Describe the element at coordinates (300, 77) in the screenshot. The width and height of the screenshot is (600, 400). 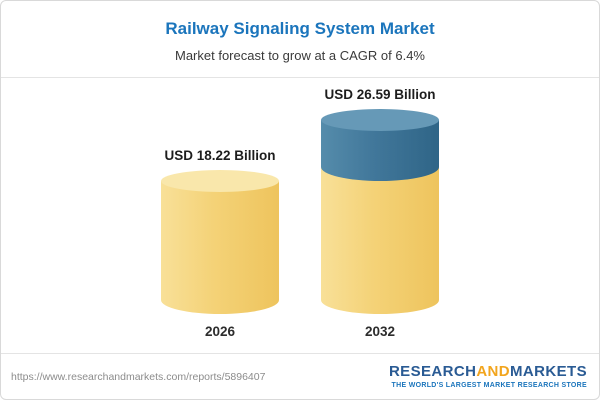
I see `header-divider` at that location.